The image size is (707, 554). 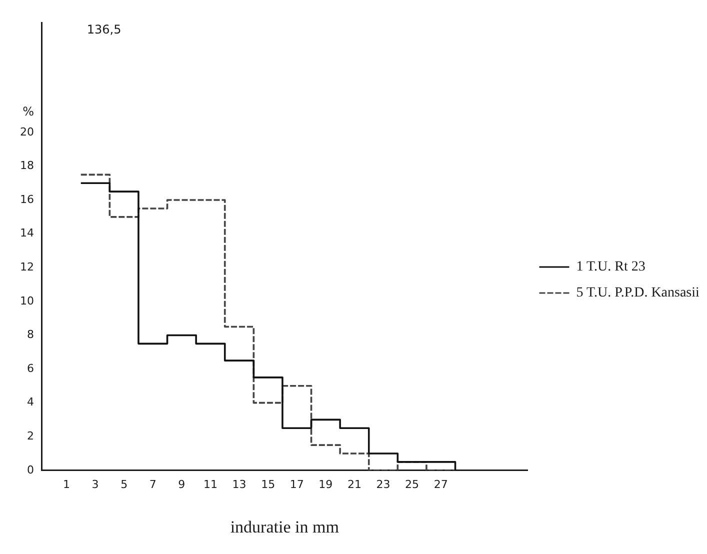 What do you see at coordinates (412, 484) in the screenshot?
I see `x-tick-label: 25` at bounding box center [412, 484].